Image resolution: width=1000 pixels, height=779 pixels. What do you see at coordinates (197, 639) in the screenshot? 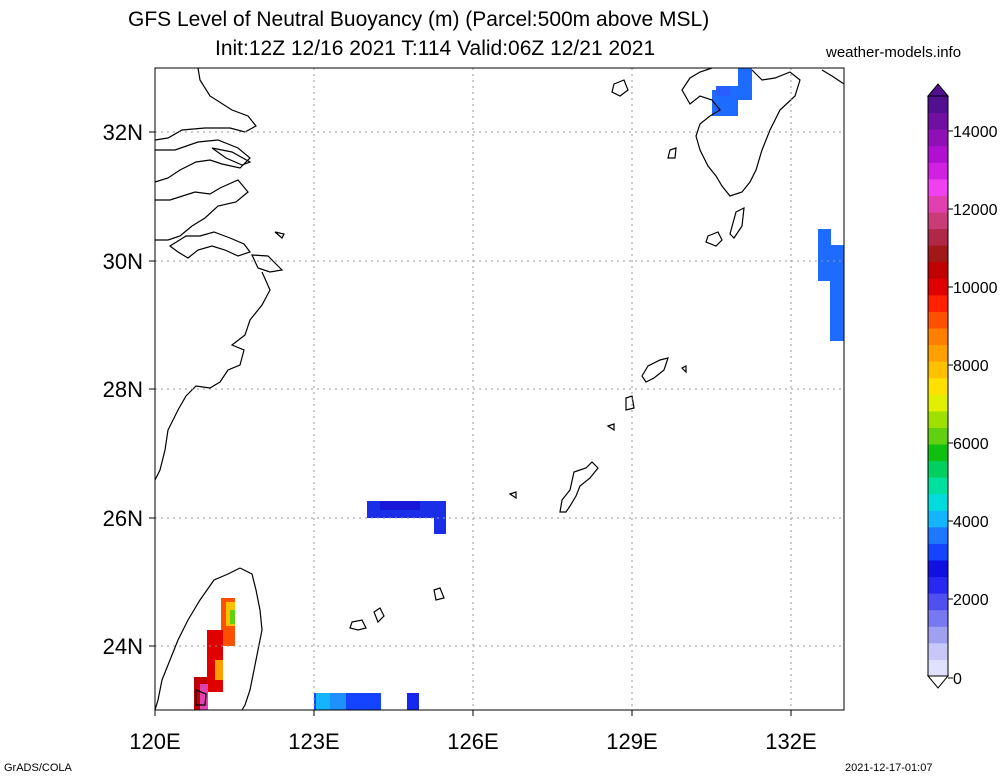
I see `coastline-taiwan-west` at bounding box center [197, 639].